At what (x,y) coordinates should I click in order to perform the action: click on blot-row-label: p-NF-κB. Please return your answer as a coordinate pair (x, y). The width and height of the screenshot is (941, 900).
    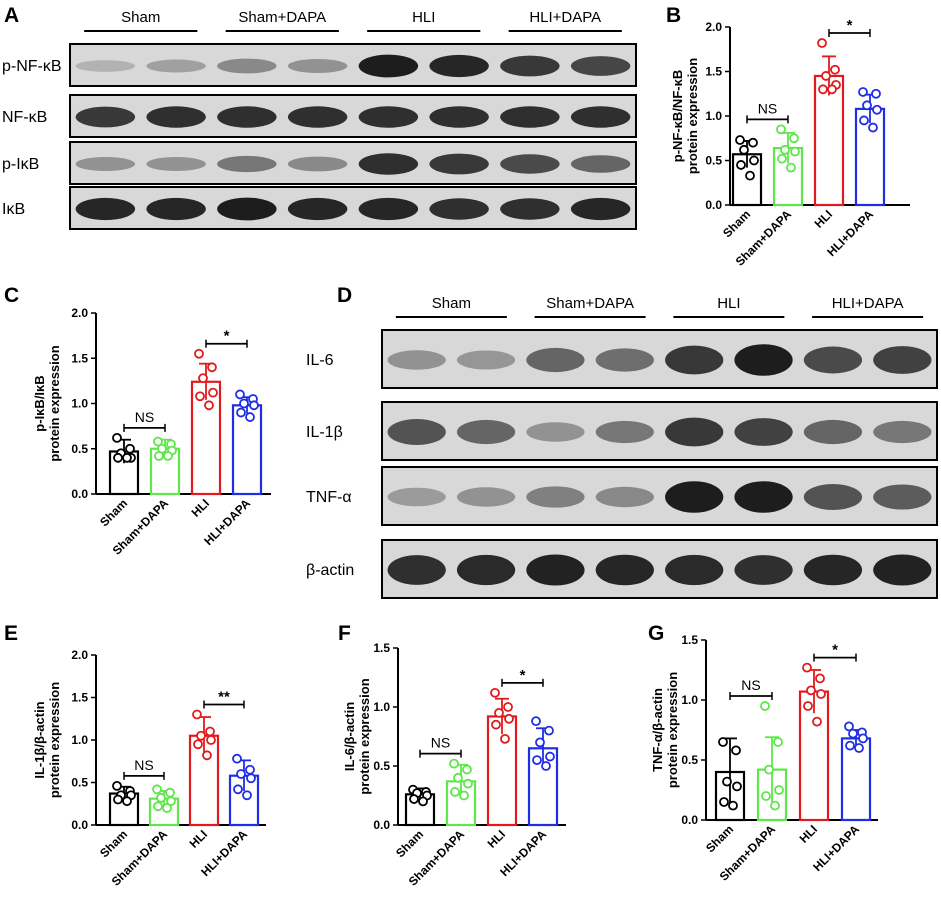
    Looking at the image, I should click on (32, 66).